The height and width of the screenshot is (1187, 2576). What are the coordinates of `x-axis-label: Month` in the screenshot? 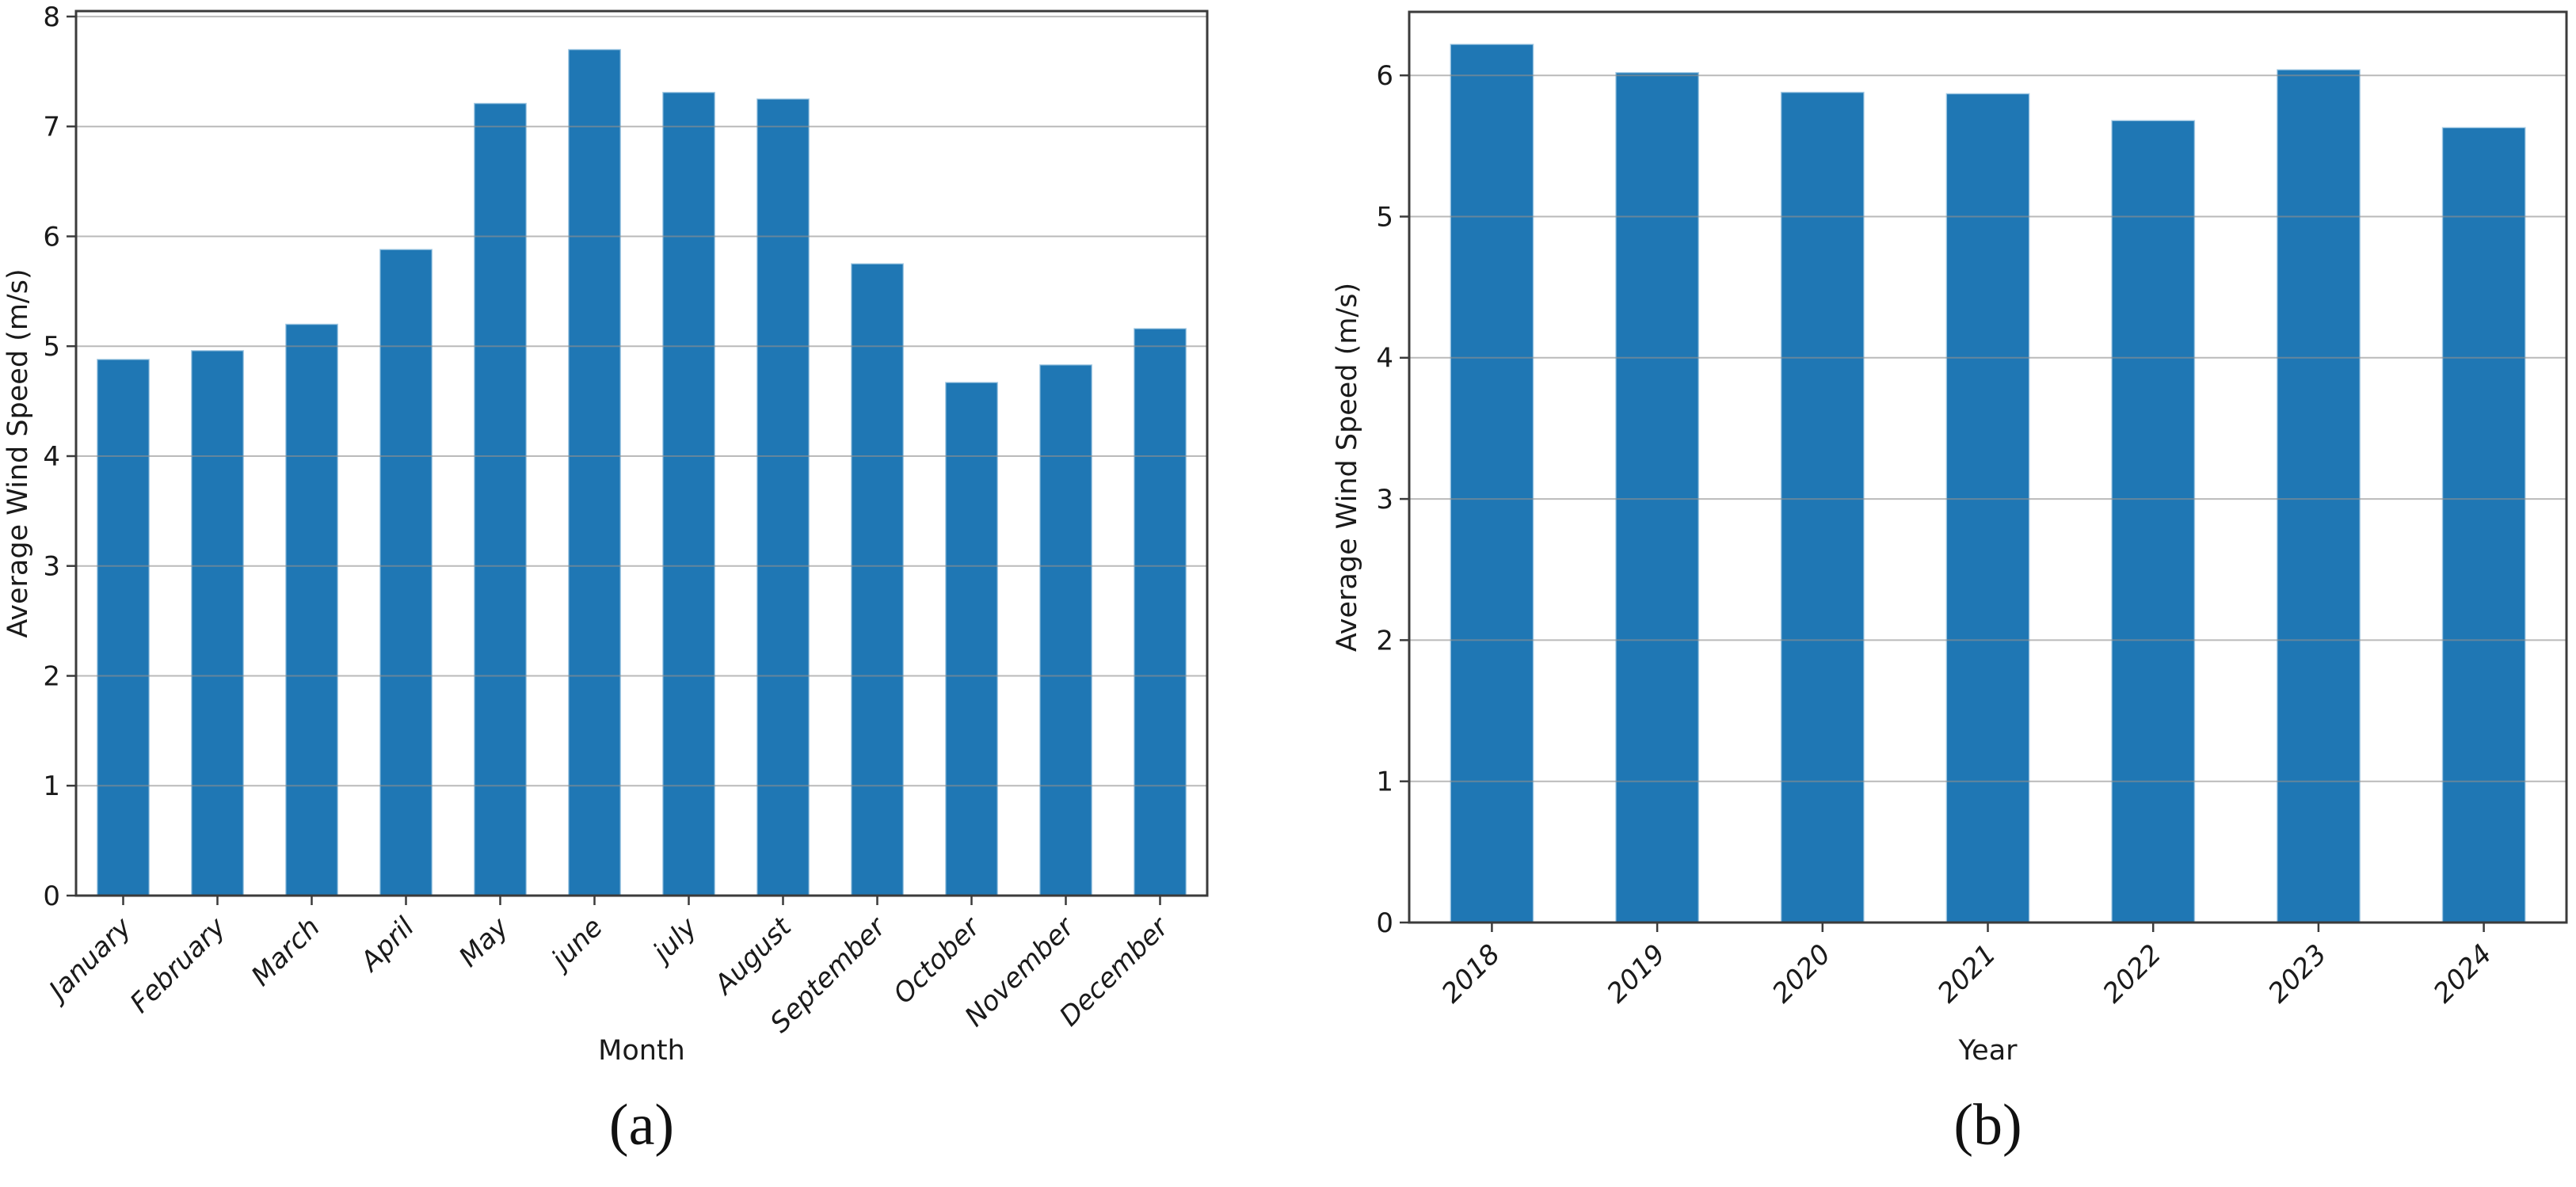 It's located at (641, 1051).